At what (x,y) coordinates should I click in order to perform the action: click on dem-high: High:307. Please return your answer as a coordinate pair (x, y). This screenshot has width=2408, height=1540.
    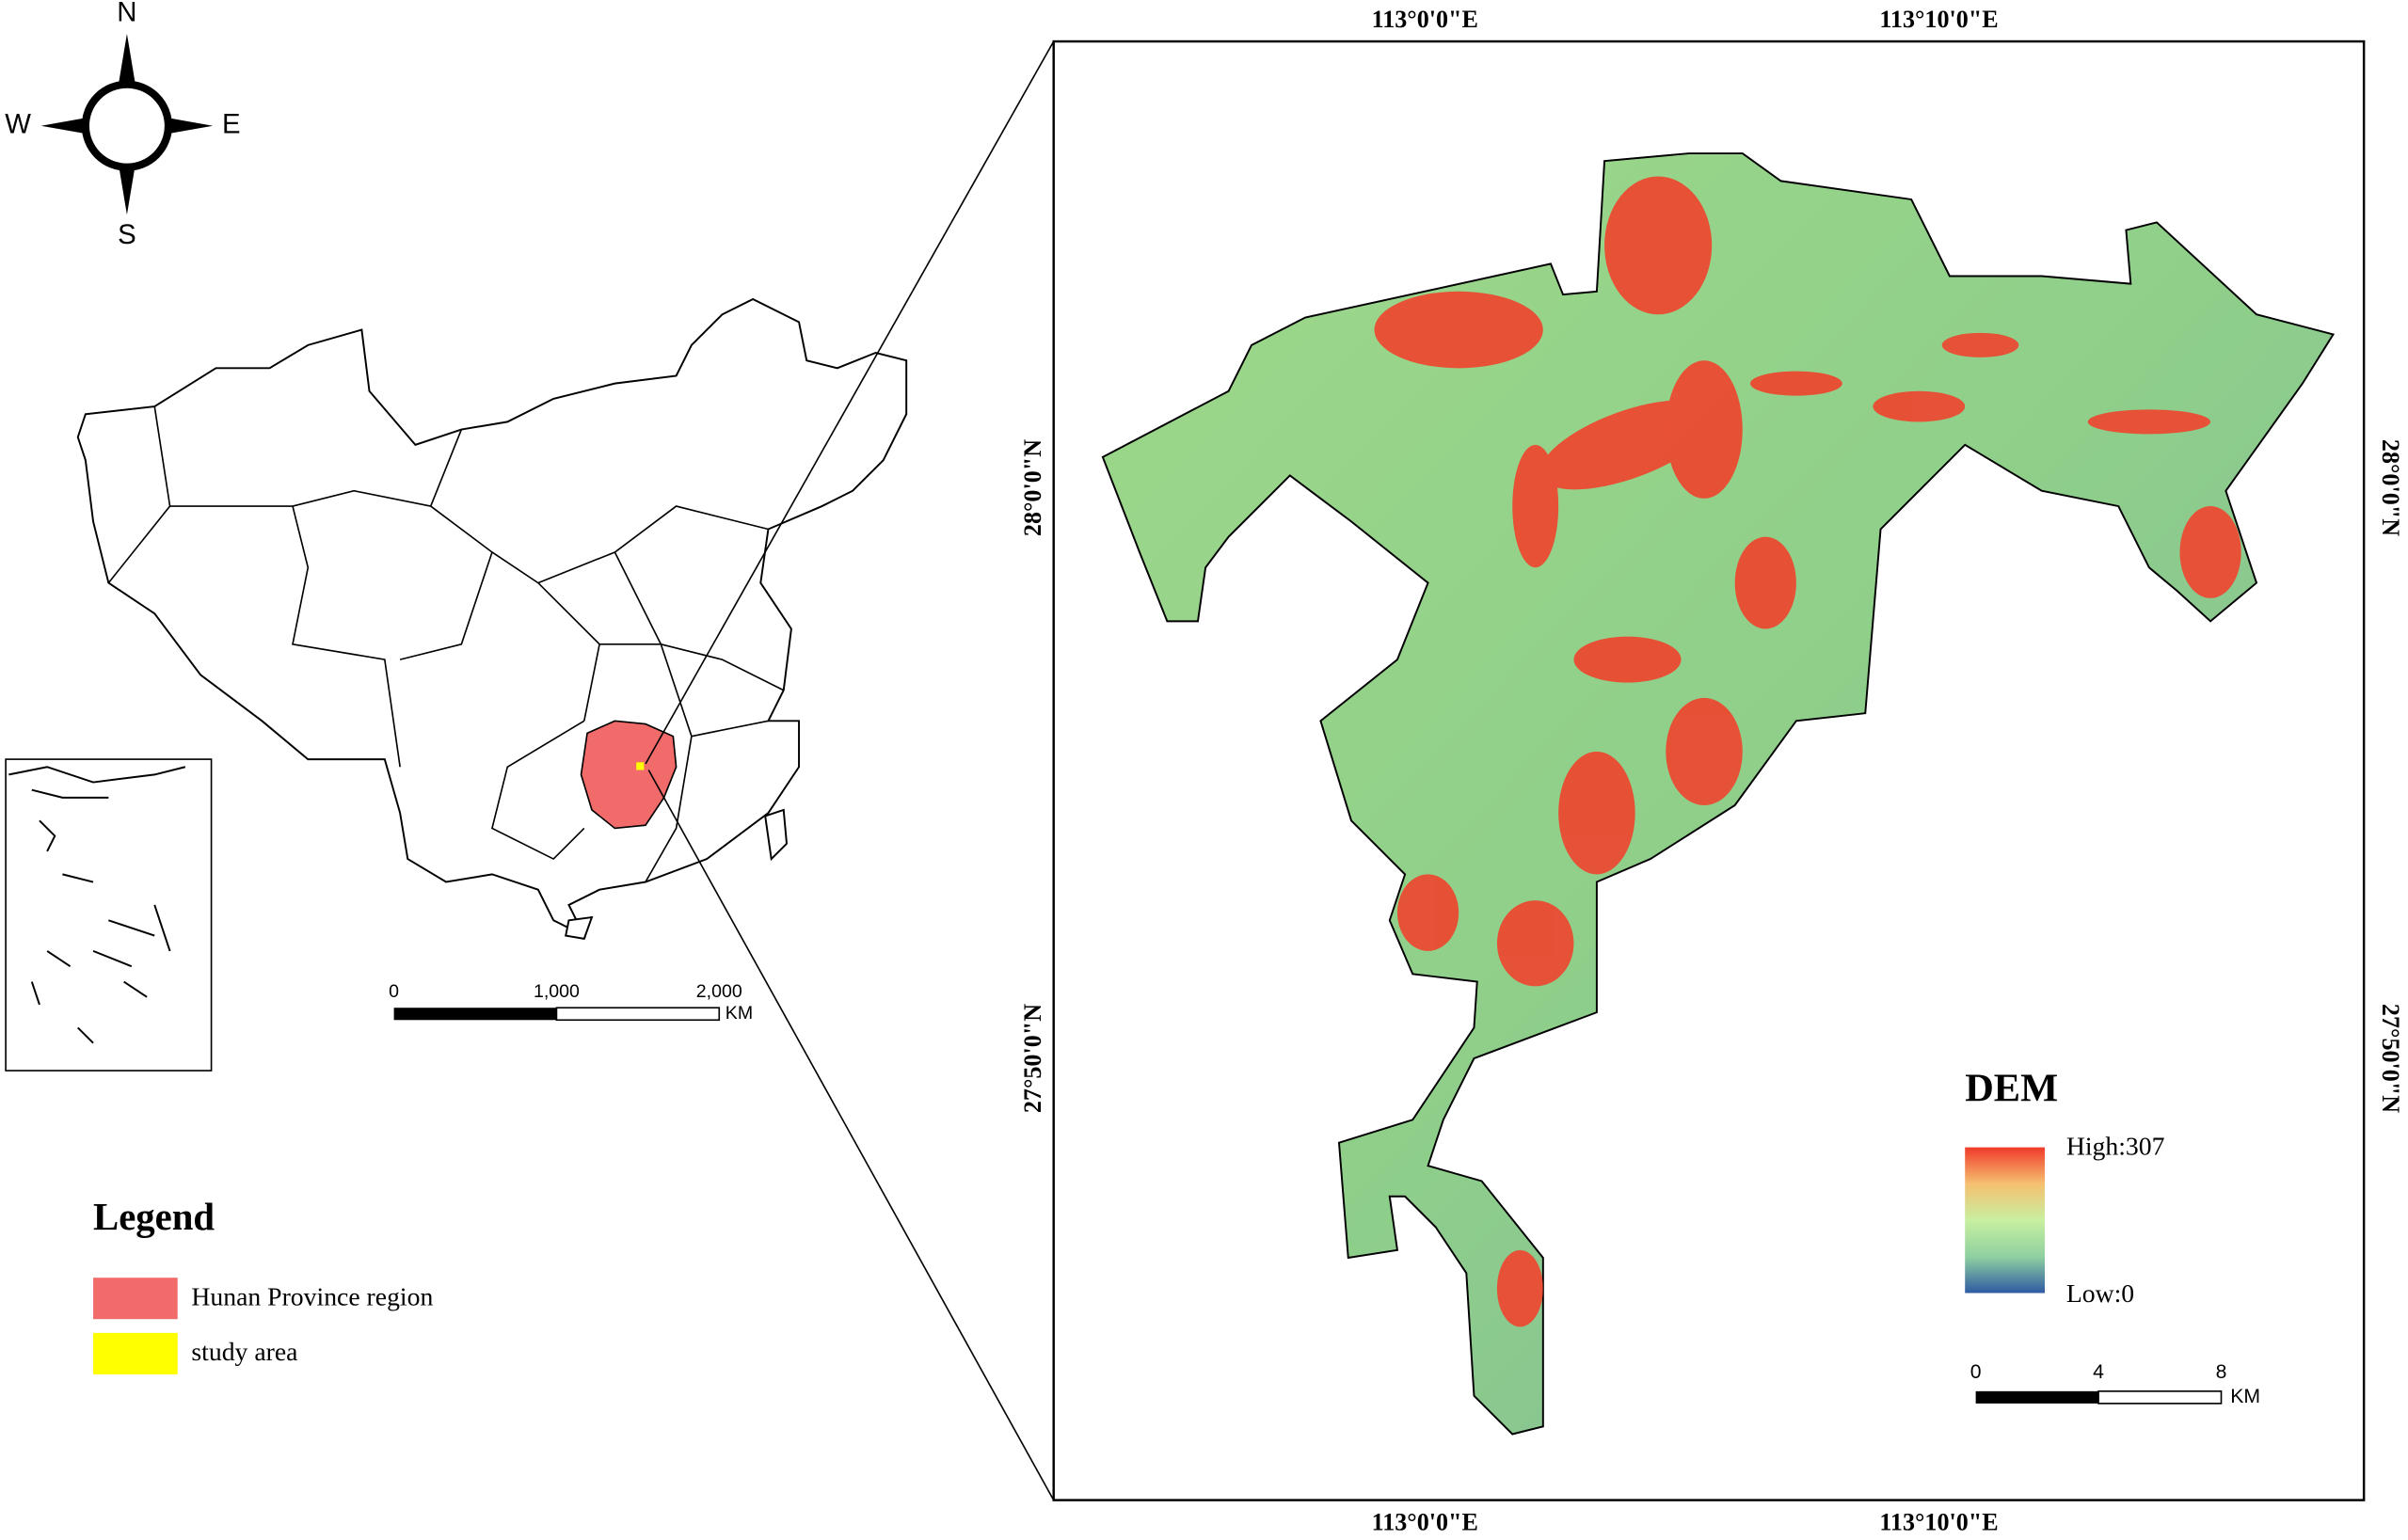
    Looking at the image, I should click on (2115, 1146).